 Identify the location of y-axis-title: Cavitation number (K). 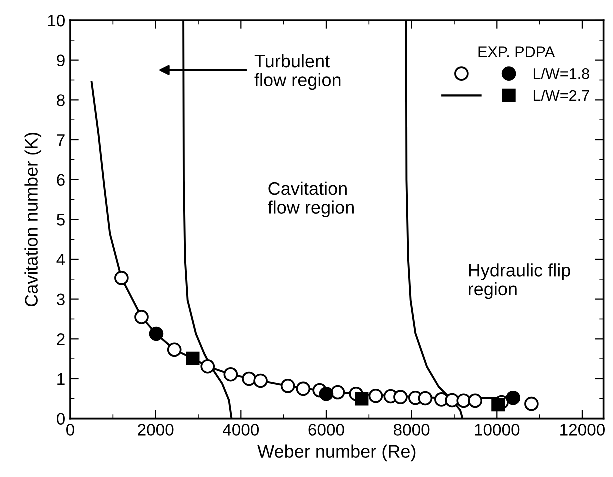
(33, 219).